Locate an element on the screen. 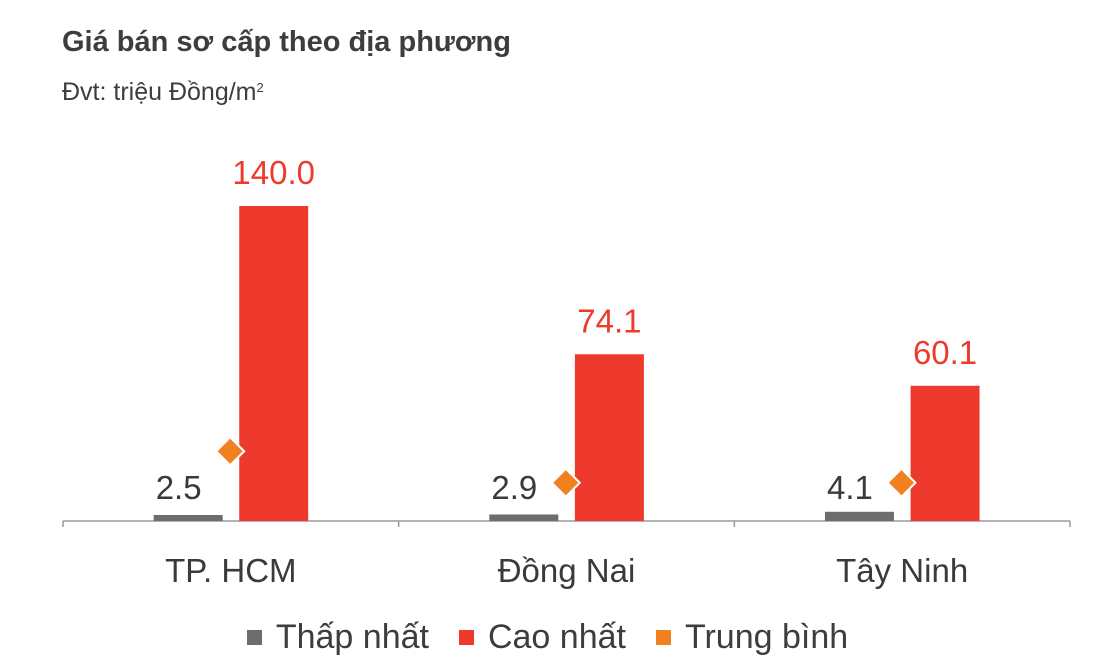 The image size is (1095, 668). bar-label-max: 74.1 is located at coordinates (609, 320).